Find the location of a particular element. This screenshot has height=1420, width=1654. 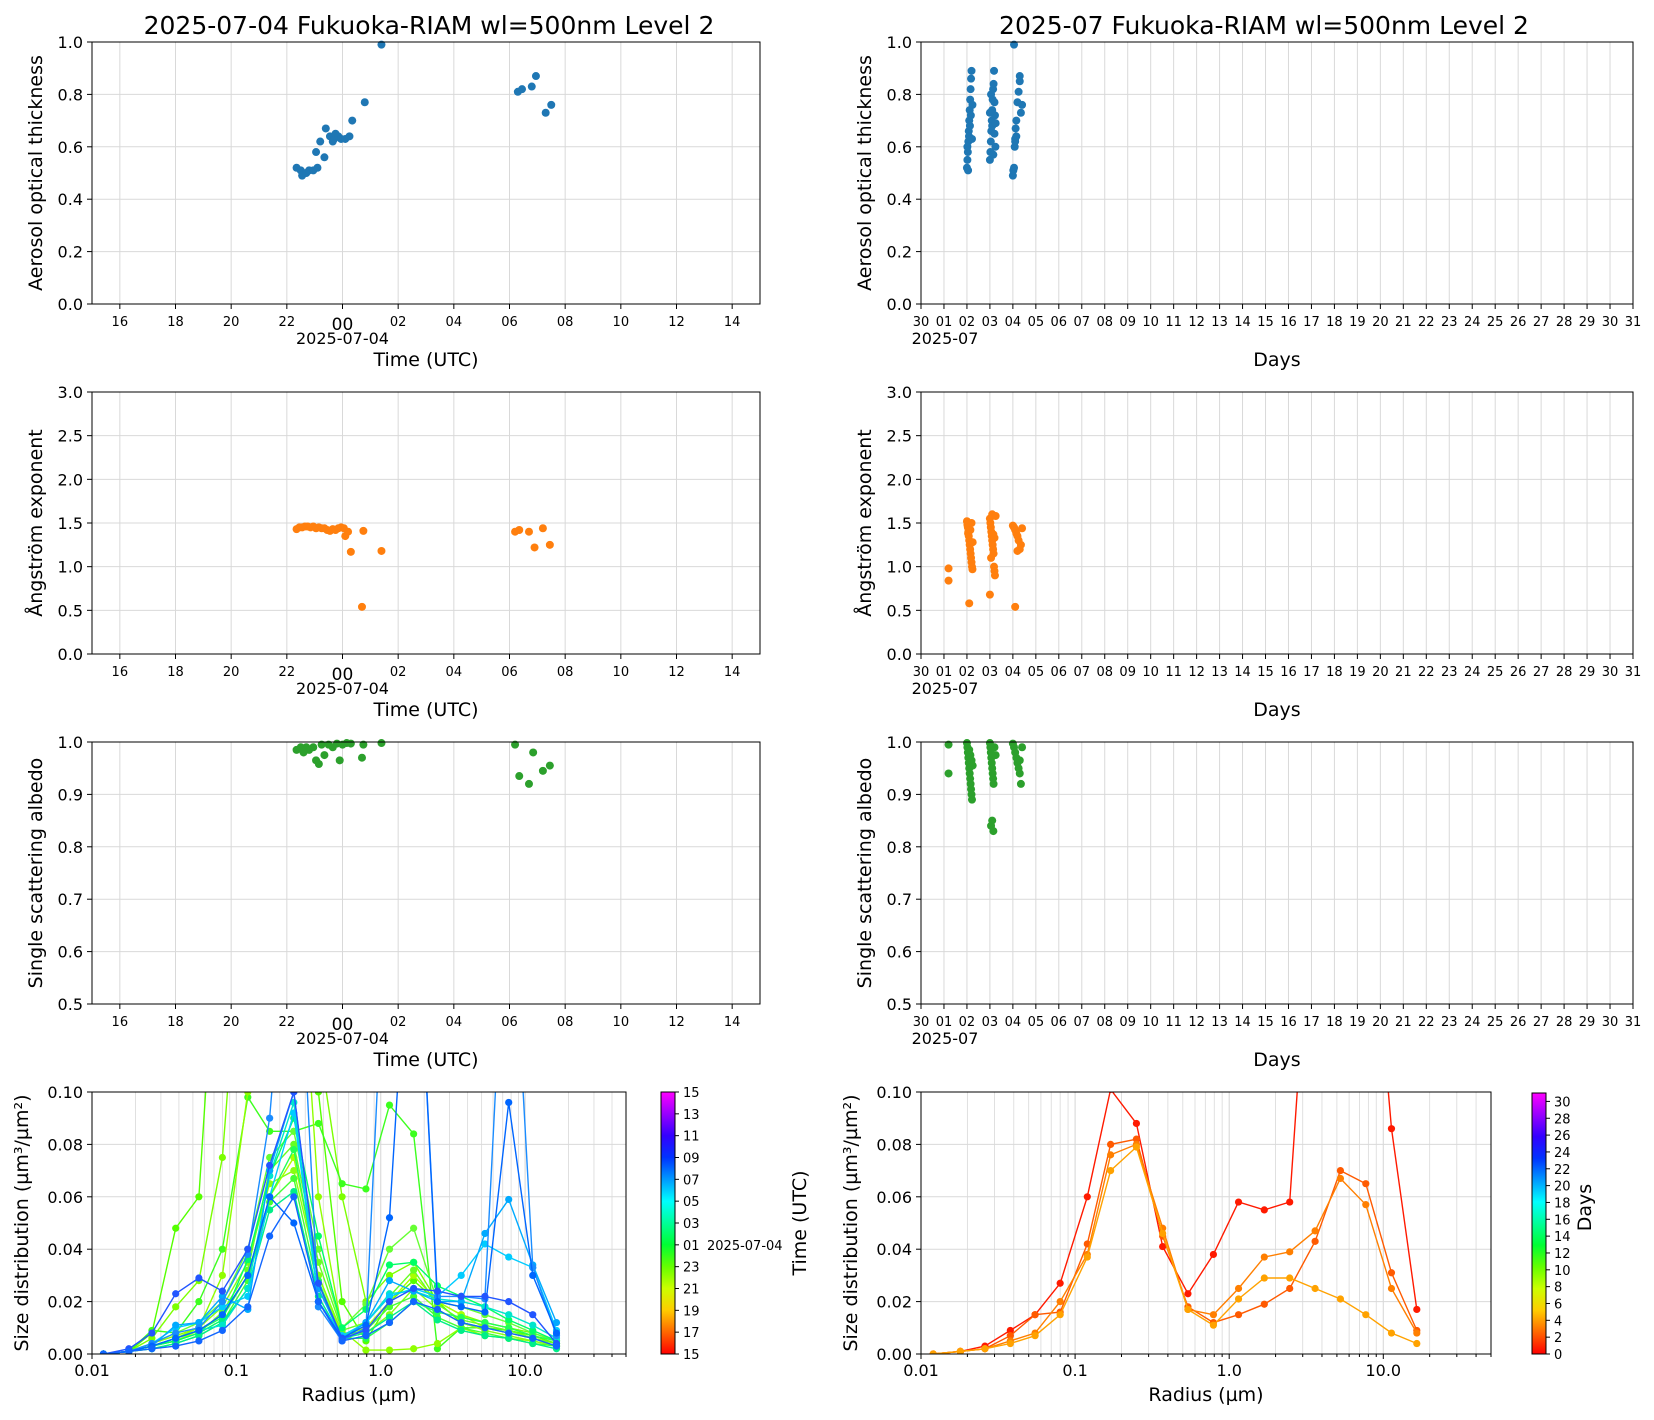

colorbar-tick-label: 03 is located at coordinates (691, 1224).